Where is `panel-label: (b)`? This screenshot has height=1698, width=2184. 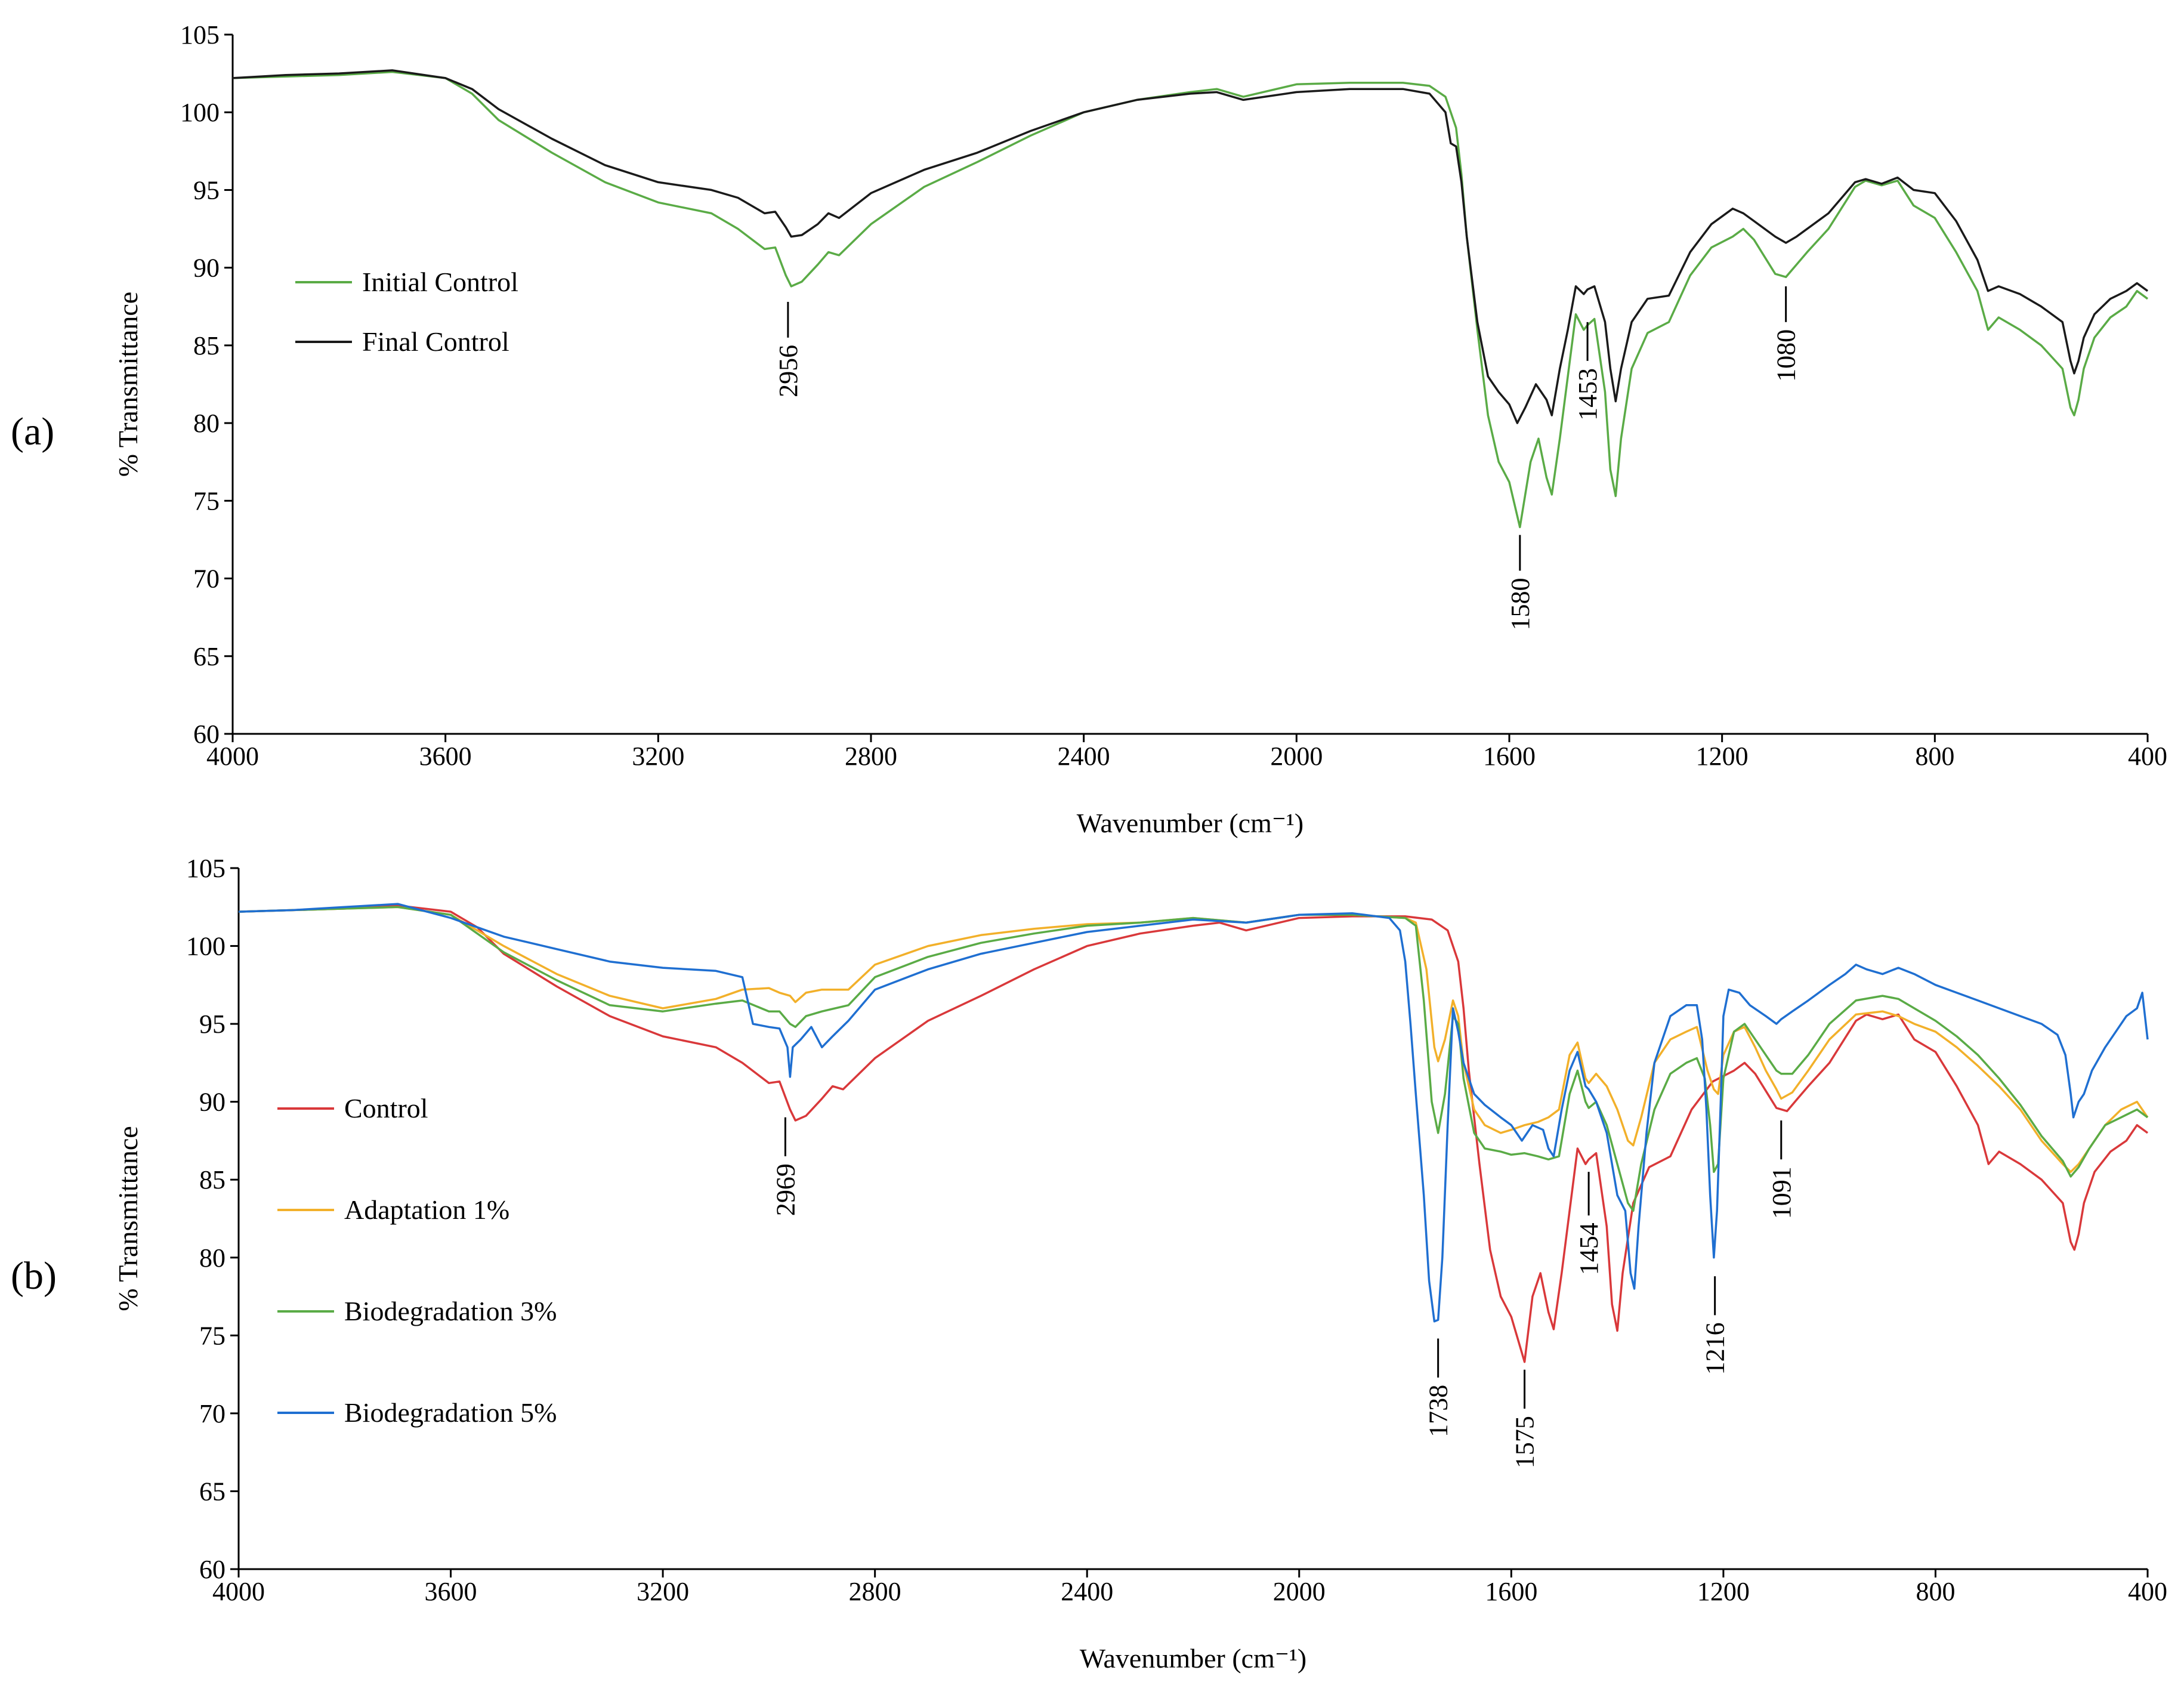 panel-label: (b) is located at coordinates (34, 1276).